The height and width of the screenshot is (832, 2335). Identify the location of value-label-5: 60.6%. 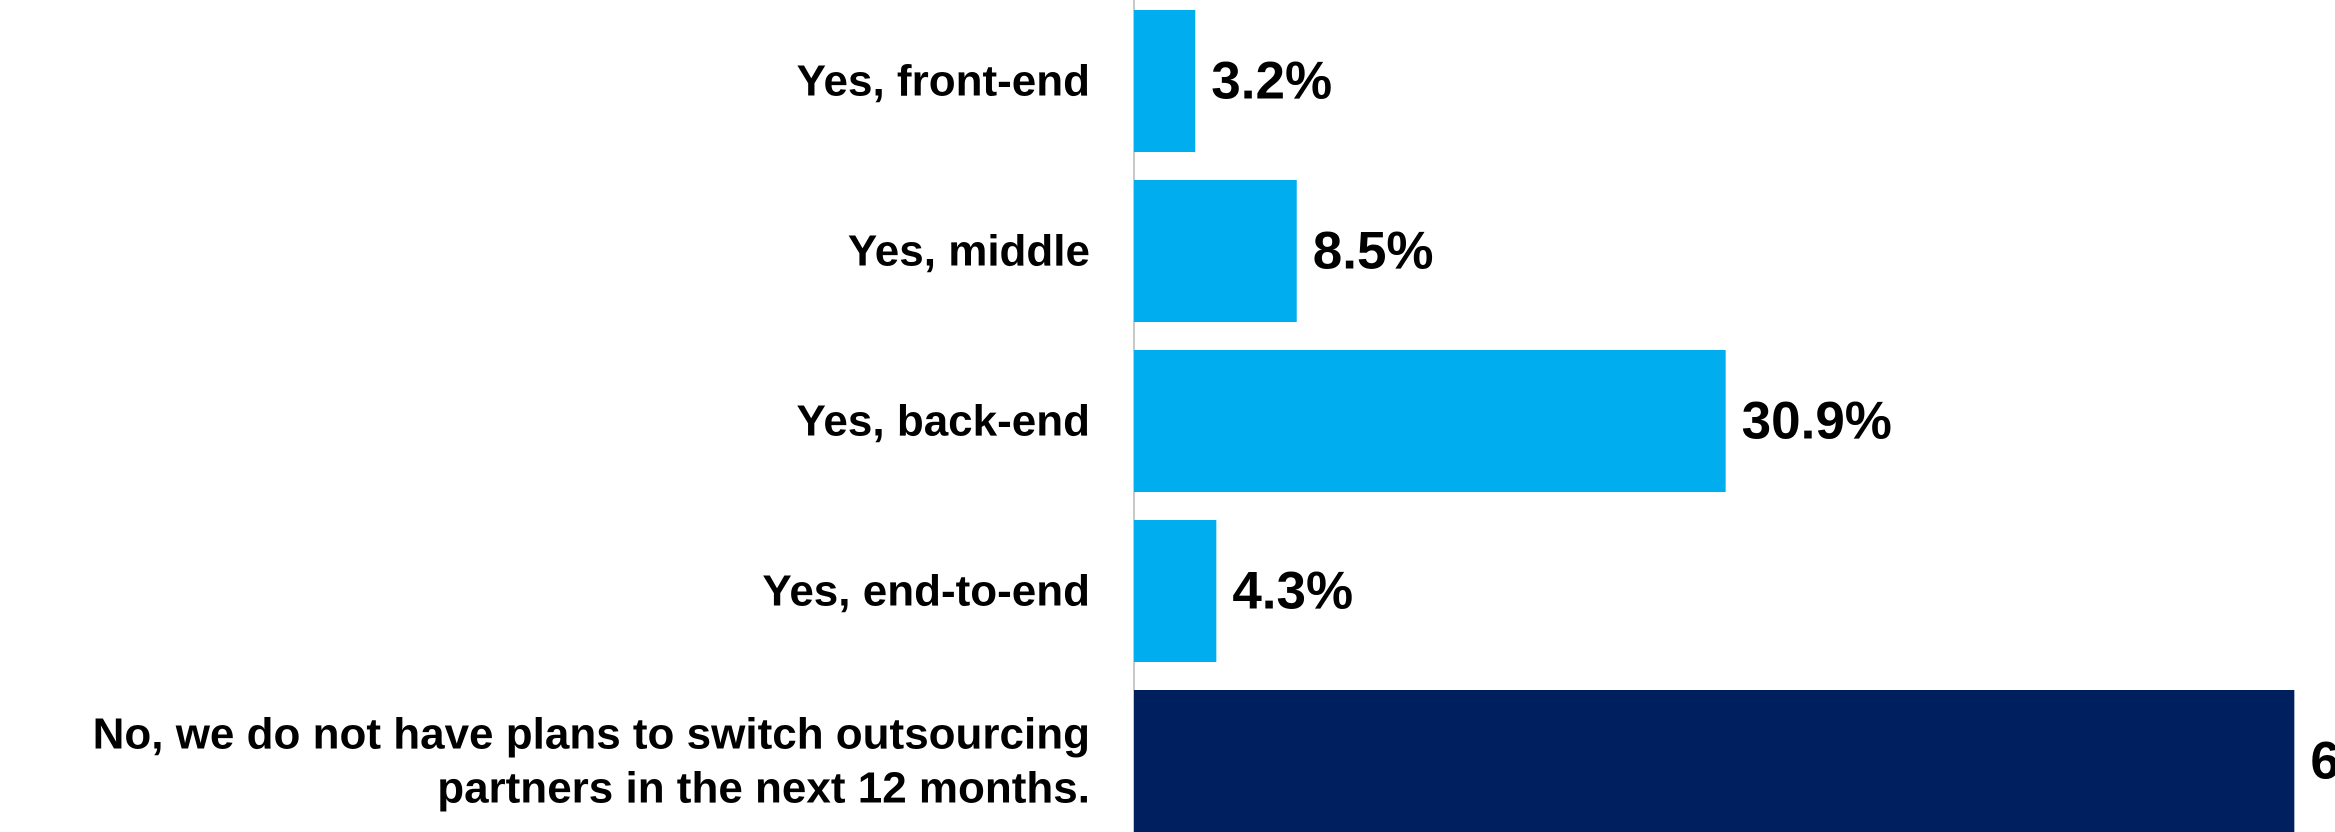
(2322, 761).